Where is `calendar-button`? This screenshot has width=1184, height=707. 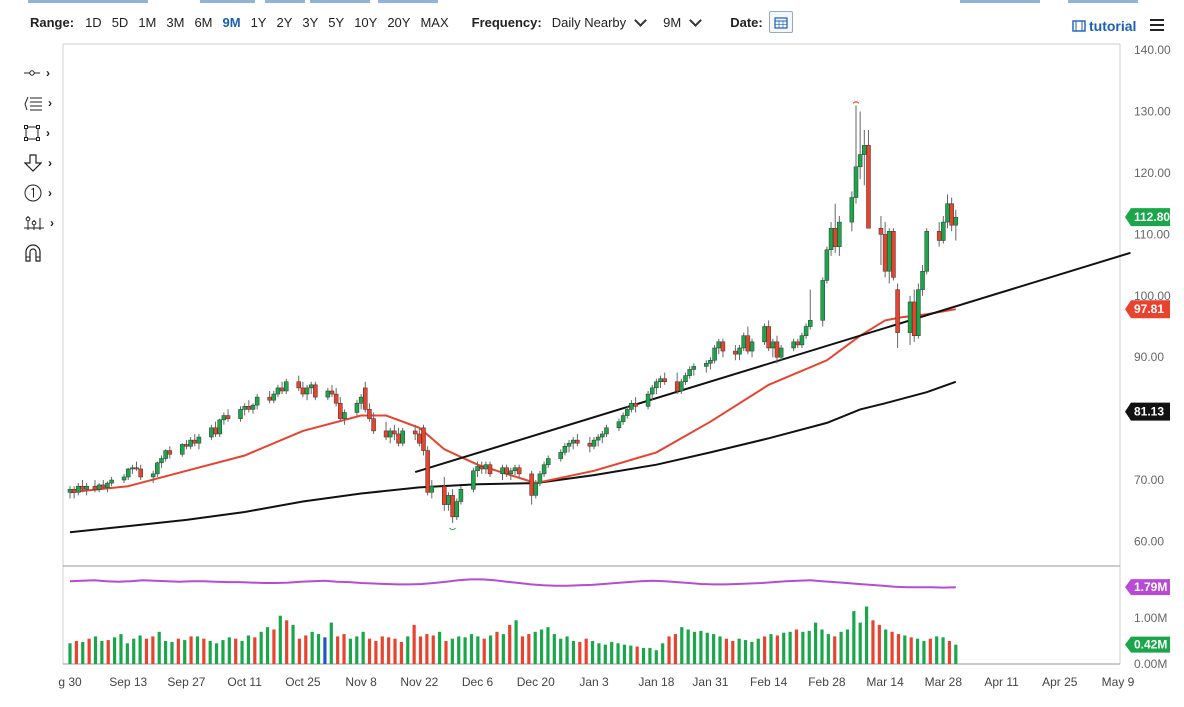
calendar-button is located at coordinates (780, 22).